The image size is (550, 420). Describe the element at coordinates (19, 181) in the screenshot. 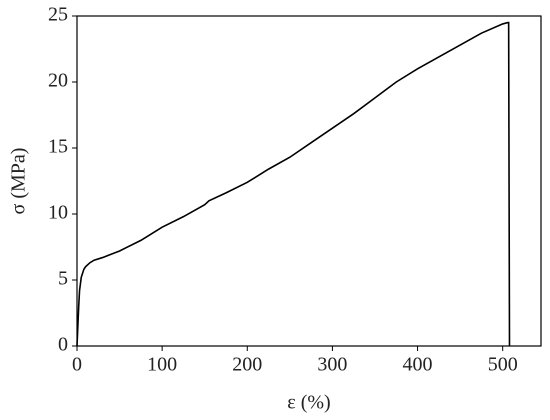

I see `y-axis-label: σ (MPa)` at that location.